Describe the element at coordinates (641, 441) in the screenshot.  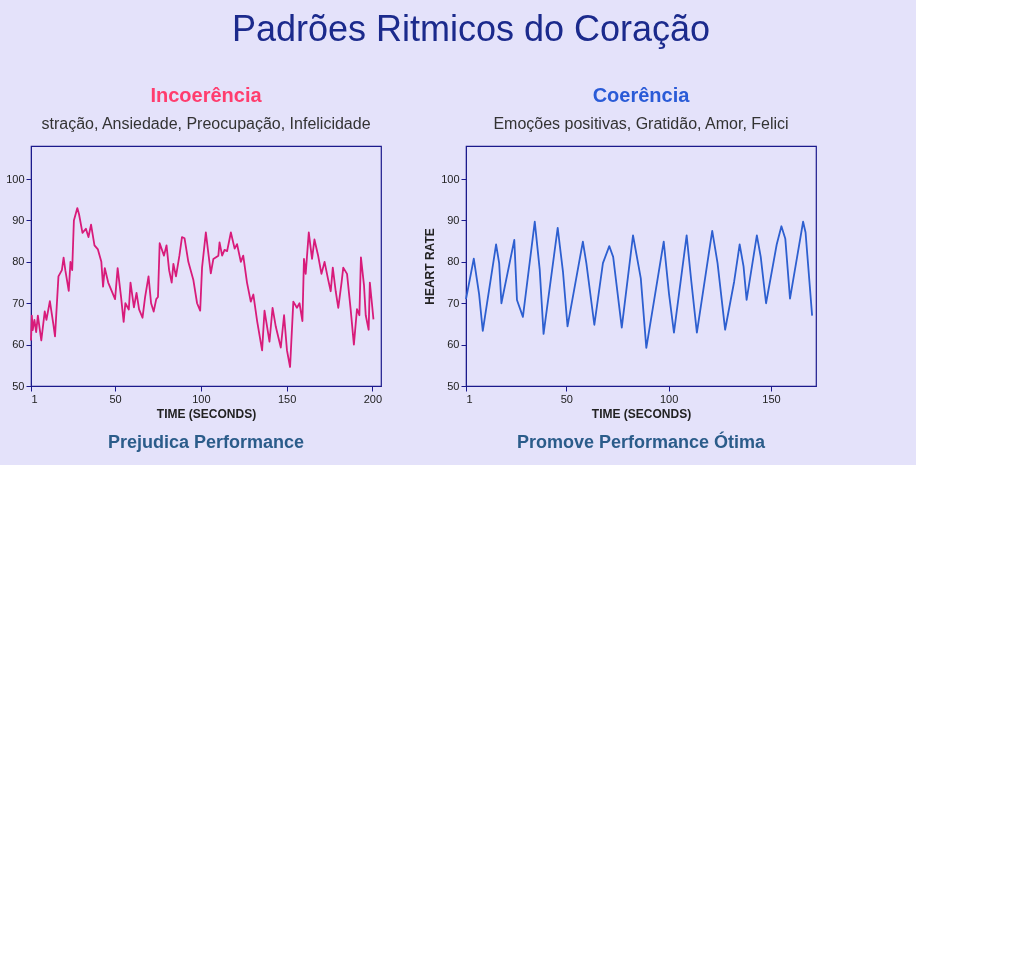
I see `text: Promove Performance Ótima` at that location.